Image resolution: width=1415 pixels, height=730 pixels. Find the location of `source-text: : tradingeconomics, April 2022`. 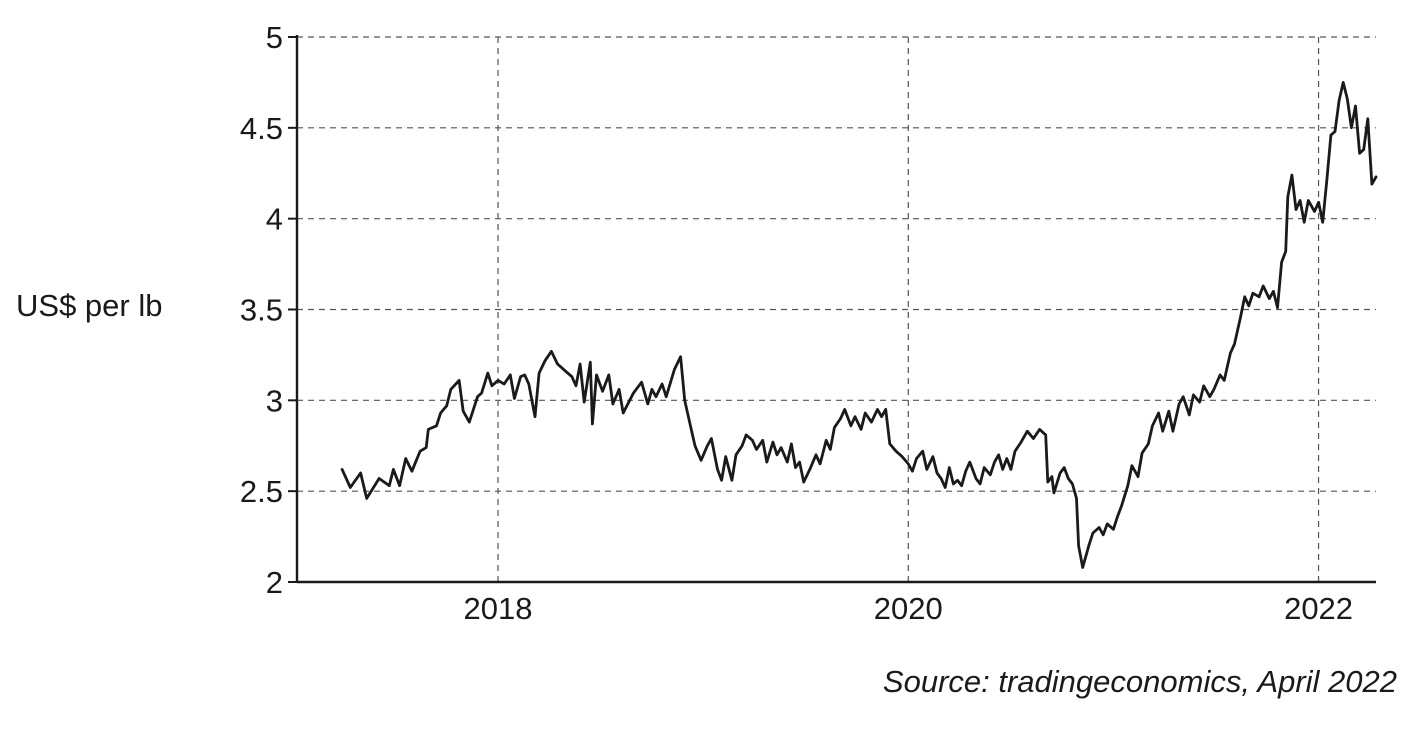

source-text: : tradingeconomics, April 2022 is located at coordinates (1189, 681).